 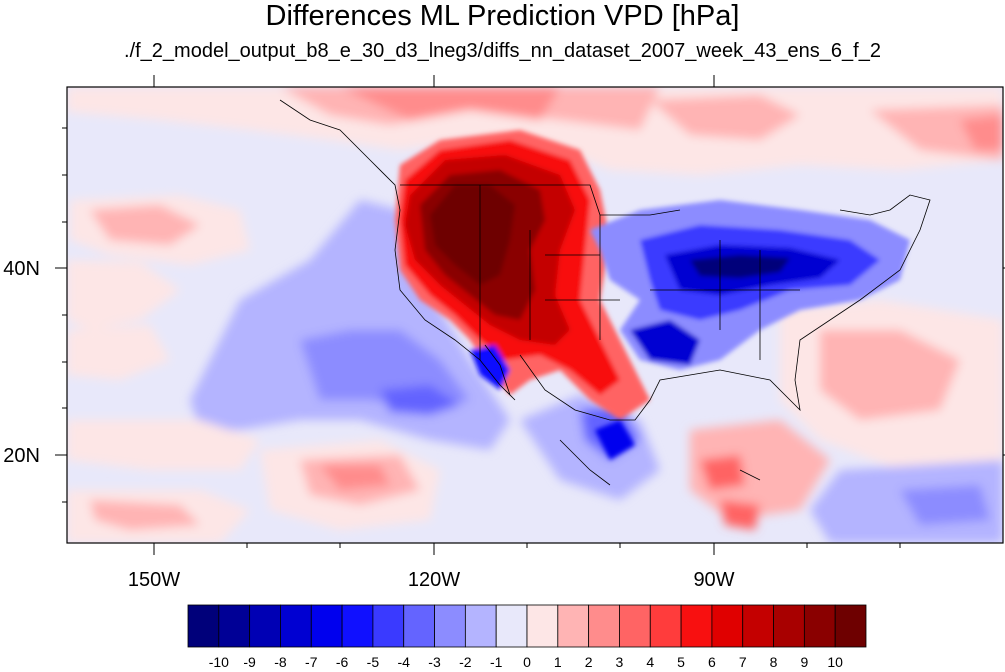 What do you see at coordinates (342, 662) in the screenshot?
I see `colorbar-tick-label: -6` at bounding box center [342, 662].